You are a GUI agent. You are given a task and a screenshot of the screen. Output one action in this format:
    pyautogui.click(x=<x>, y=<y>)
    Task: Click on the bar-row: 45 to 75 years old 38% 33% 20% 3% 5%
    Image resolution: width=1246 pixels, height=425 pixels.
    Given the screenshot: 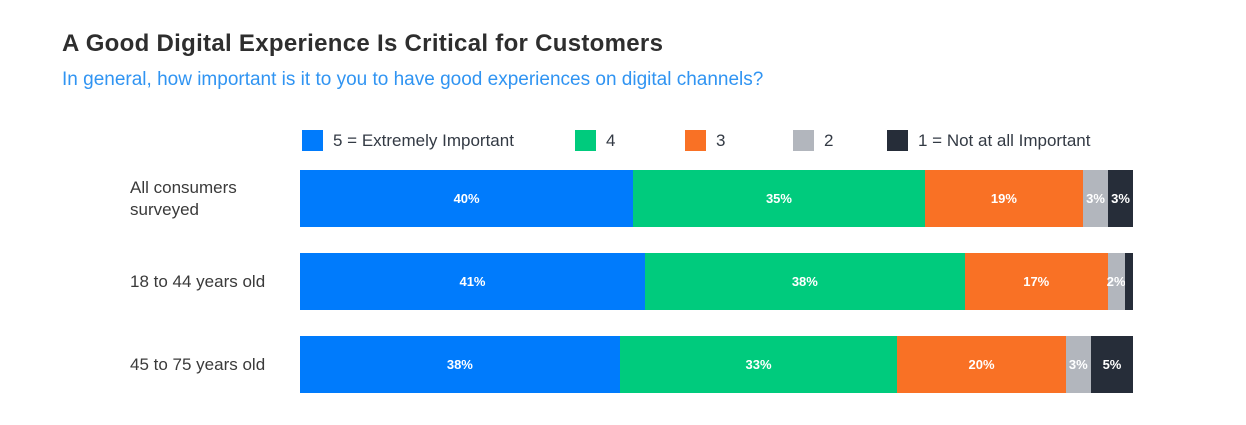 What is the action you would take?
    pyautogui.click(x=654, y=365)
    